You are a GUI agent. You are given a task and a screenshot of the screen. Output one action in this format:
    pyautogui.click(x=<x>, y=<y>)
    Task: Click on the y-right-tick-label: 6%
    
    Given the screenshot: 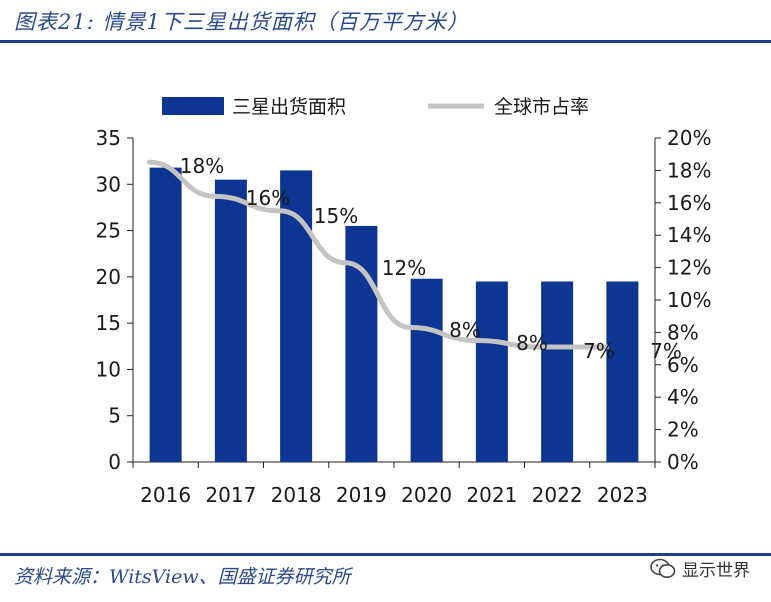 What is the action you would take?
    pyautogui.click(x=683, y=365)
    